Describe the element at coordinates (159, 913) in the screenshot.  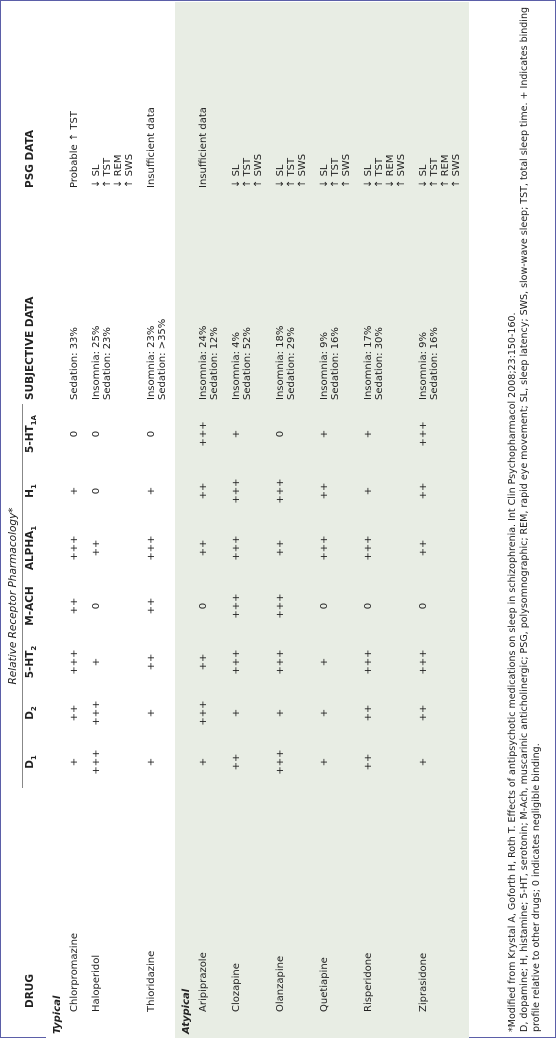
I see `drug-name: Thioridazine` at that location.